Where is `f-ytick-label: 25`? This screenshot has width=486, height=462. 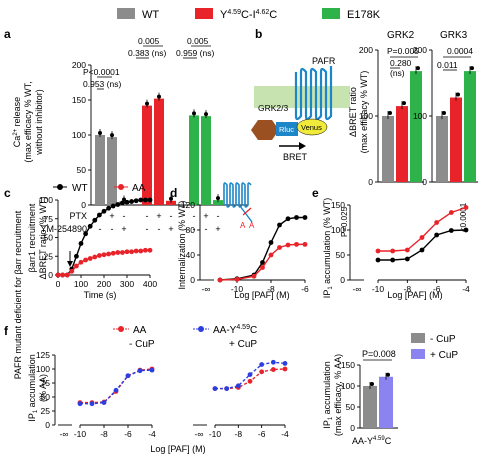
f-ytick-label: 25 is located at coordinates (46, 411).